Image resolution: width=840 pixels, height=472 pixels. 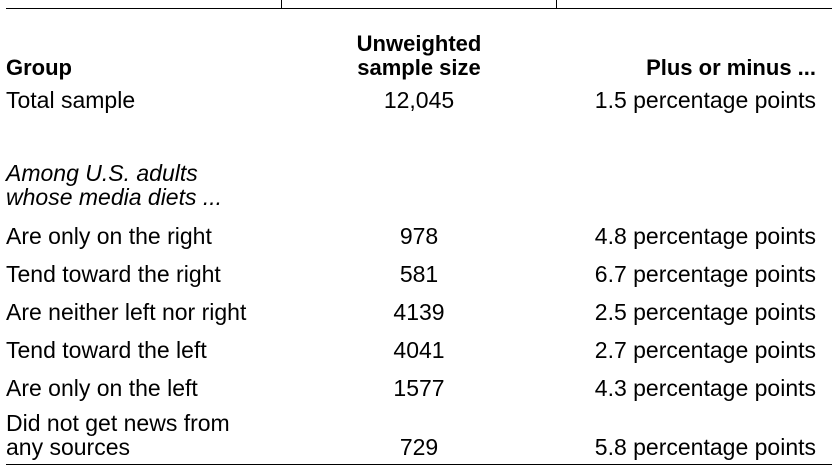 What do you see at coordinates (705, 274) in the screenshot?
I see `row-margin: 6.7 percentage points` at bounding box center [705, 274].